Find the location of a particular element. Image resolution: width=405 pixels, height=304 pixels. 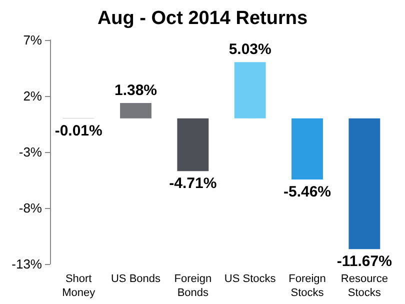

x-tick-label: US Bonds is located at coordinates (136, 279).